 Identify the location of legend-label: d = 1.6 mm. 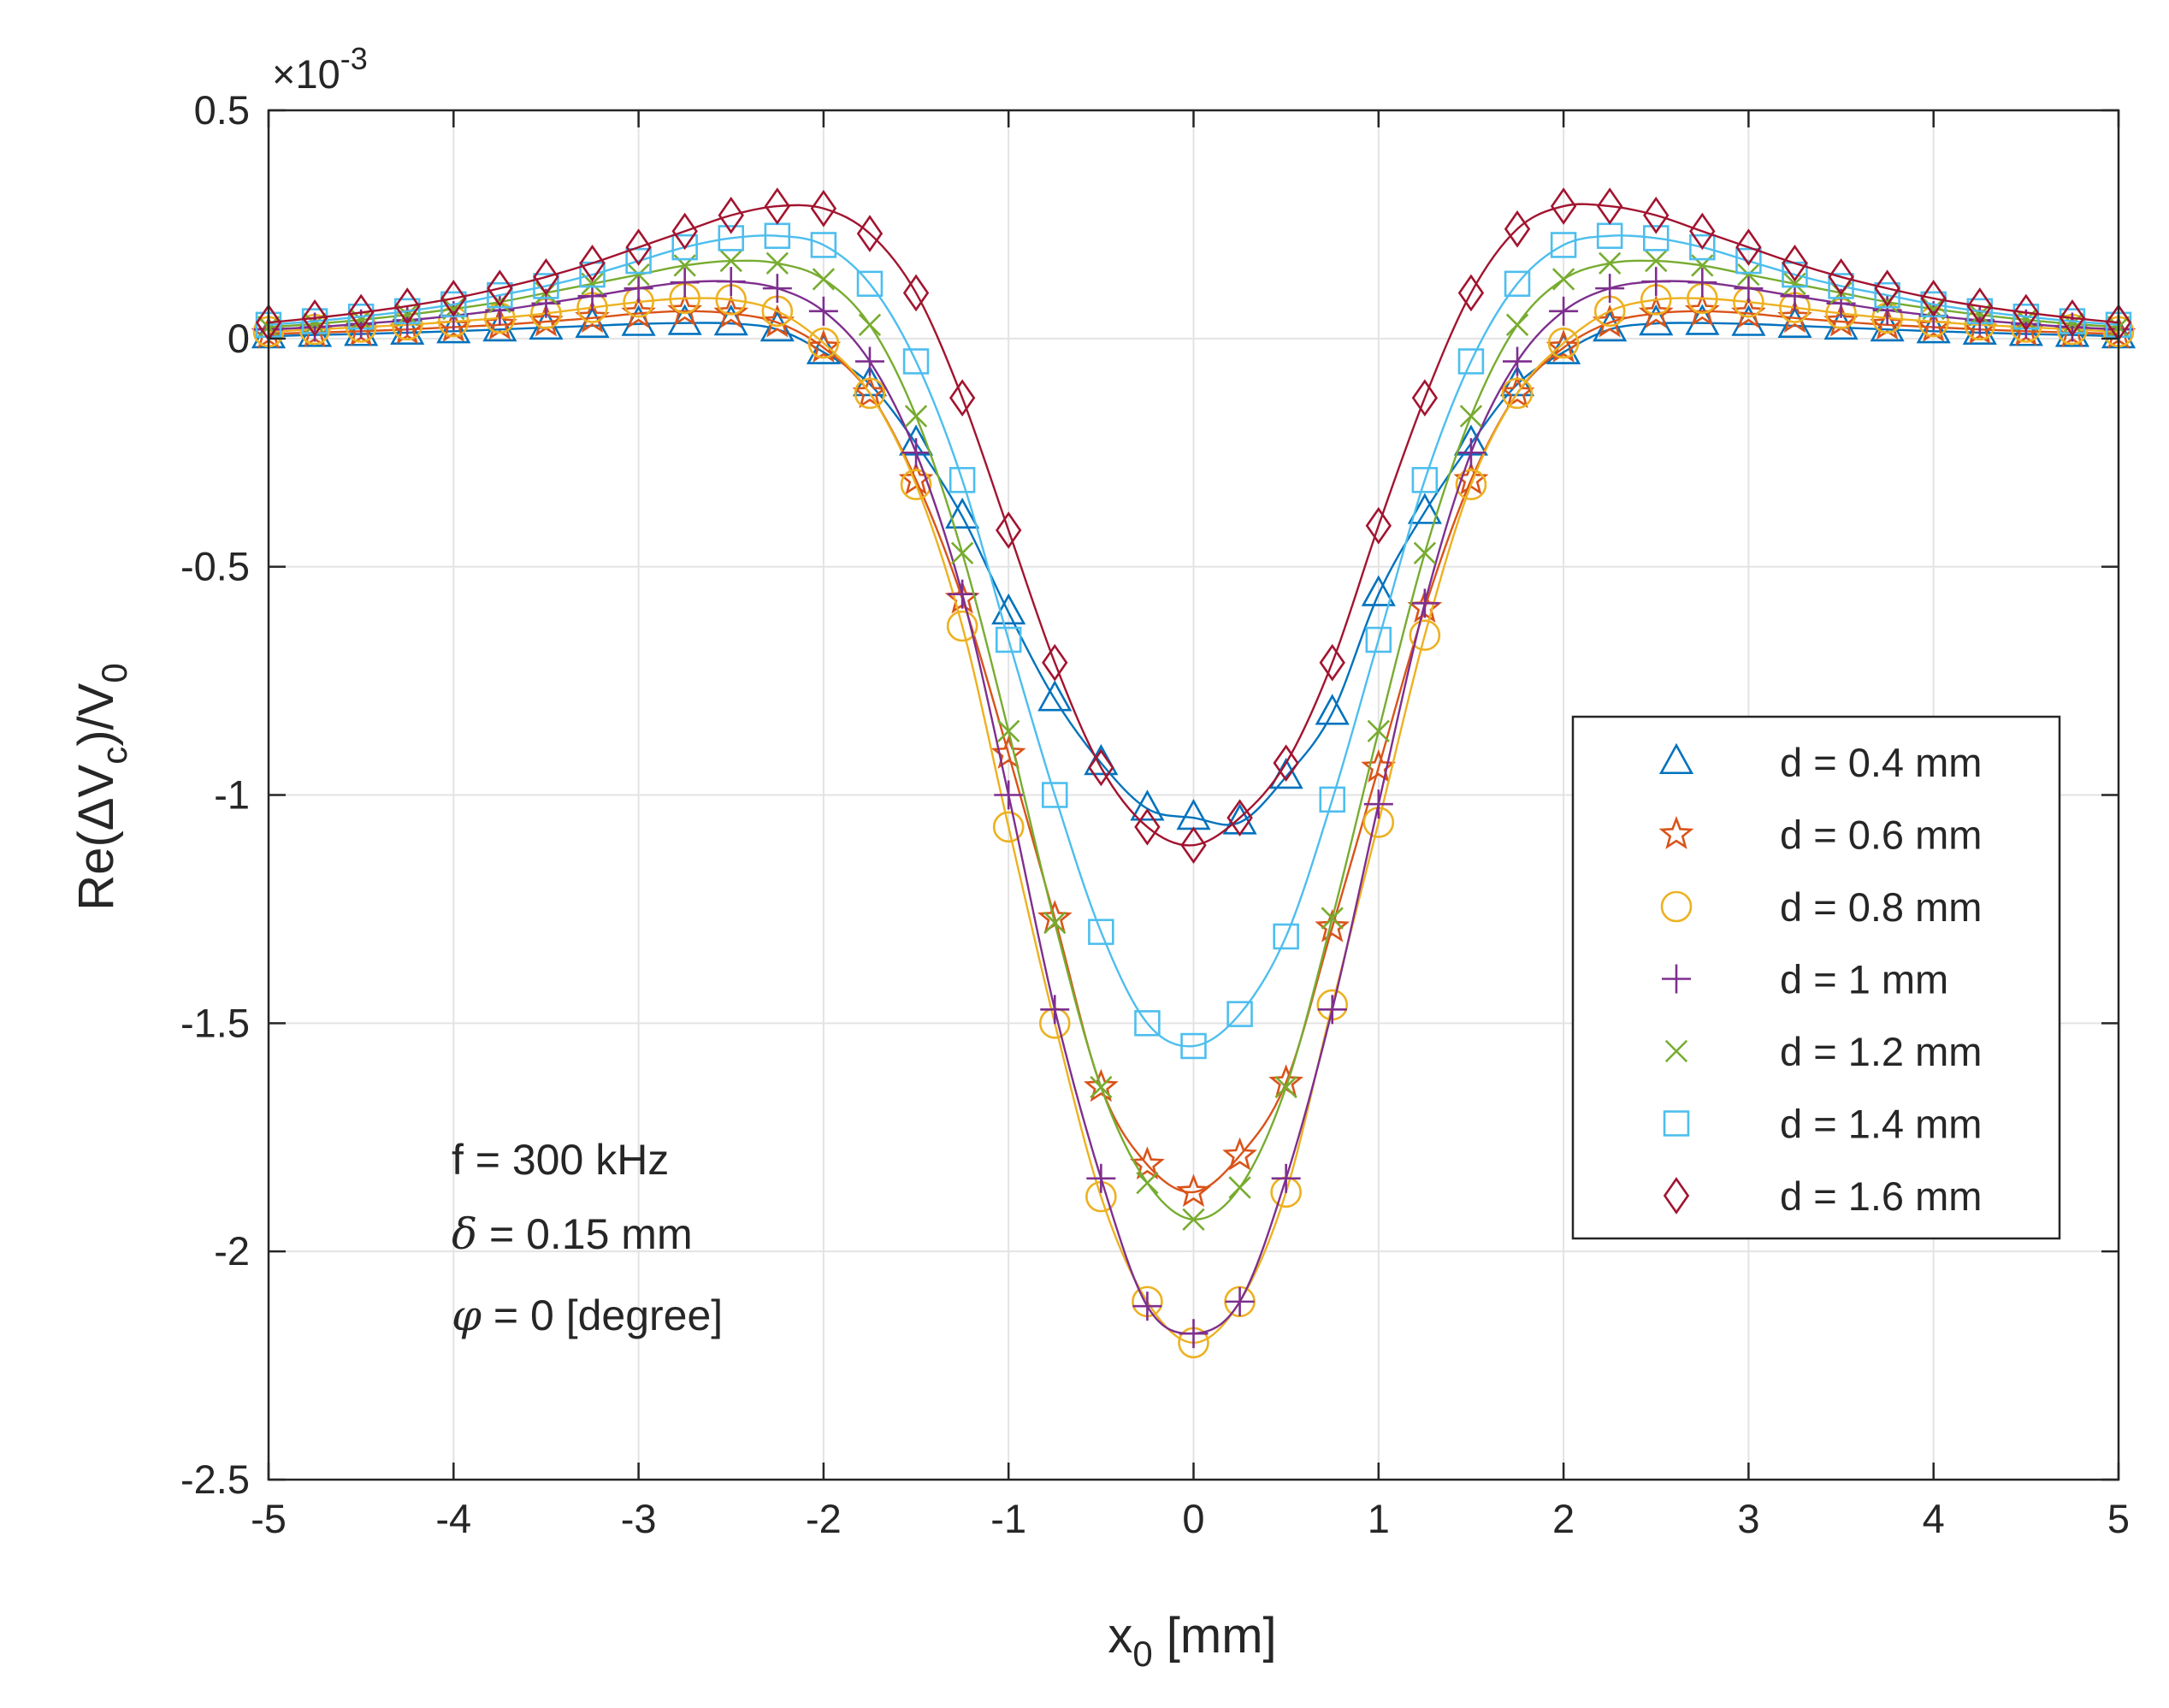
(1881, 1196).